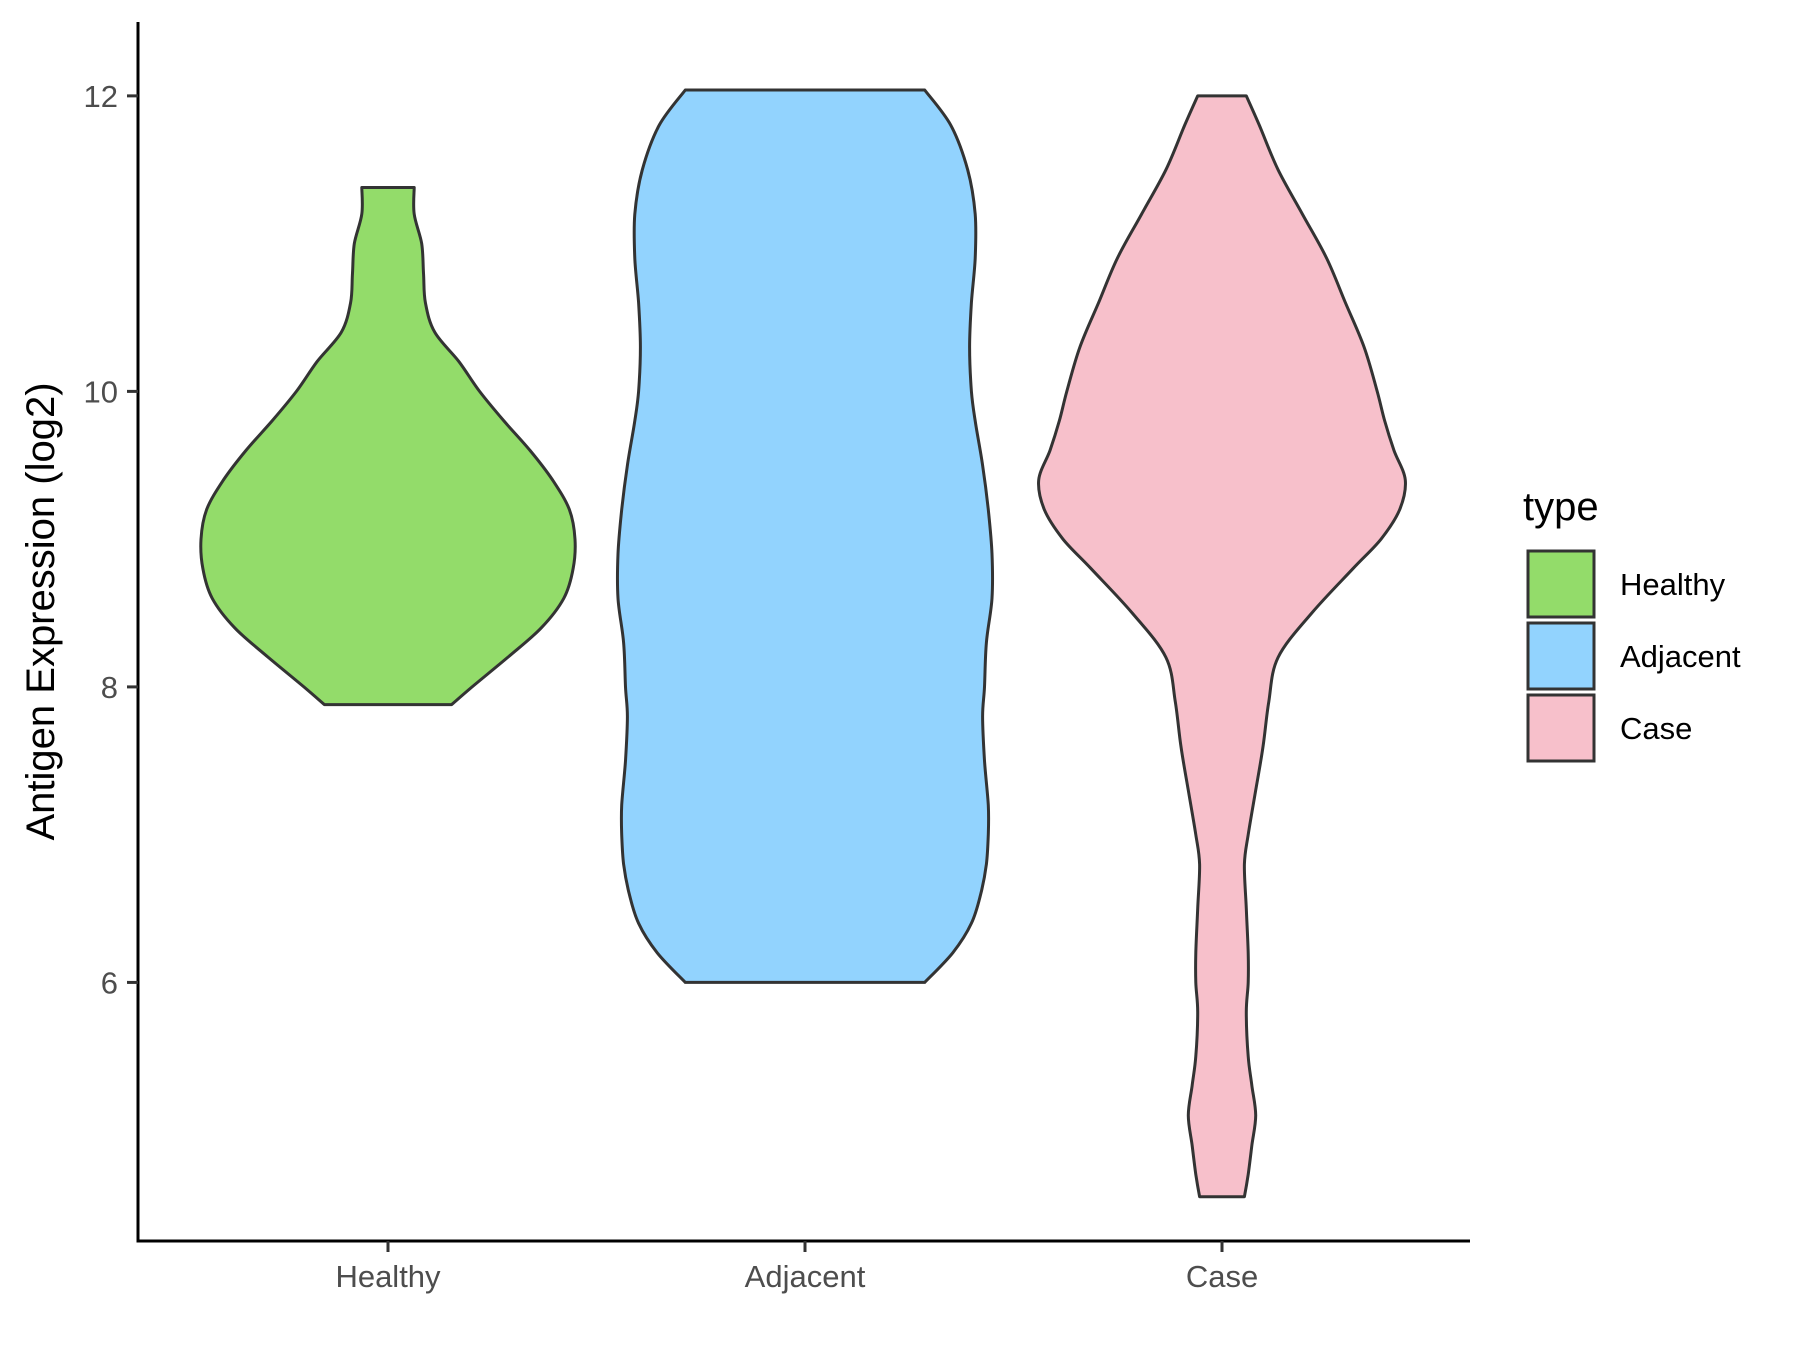  I want to click on x-axis-ticks: Healthy Adjacent Case, so click(796, 1267).